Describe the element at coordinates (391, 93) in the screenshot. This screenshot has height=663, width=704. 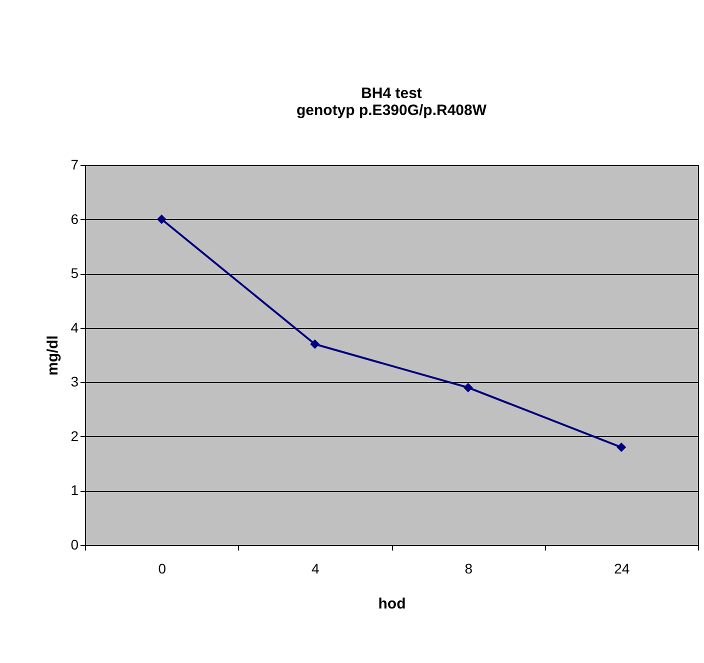
I see `text: BH4 test` at that location.